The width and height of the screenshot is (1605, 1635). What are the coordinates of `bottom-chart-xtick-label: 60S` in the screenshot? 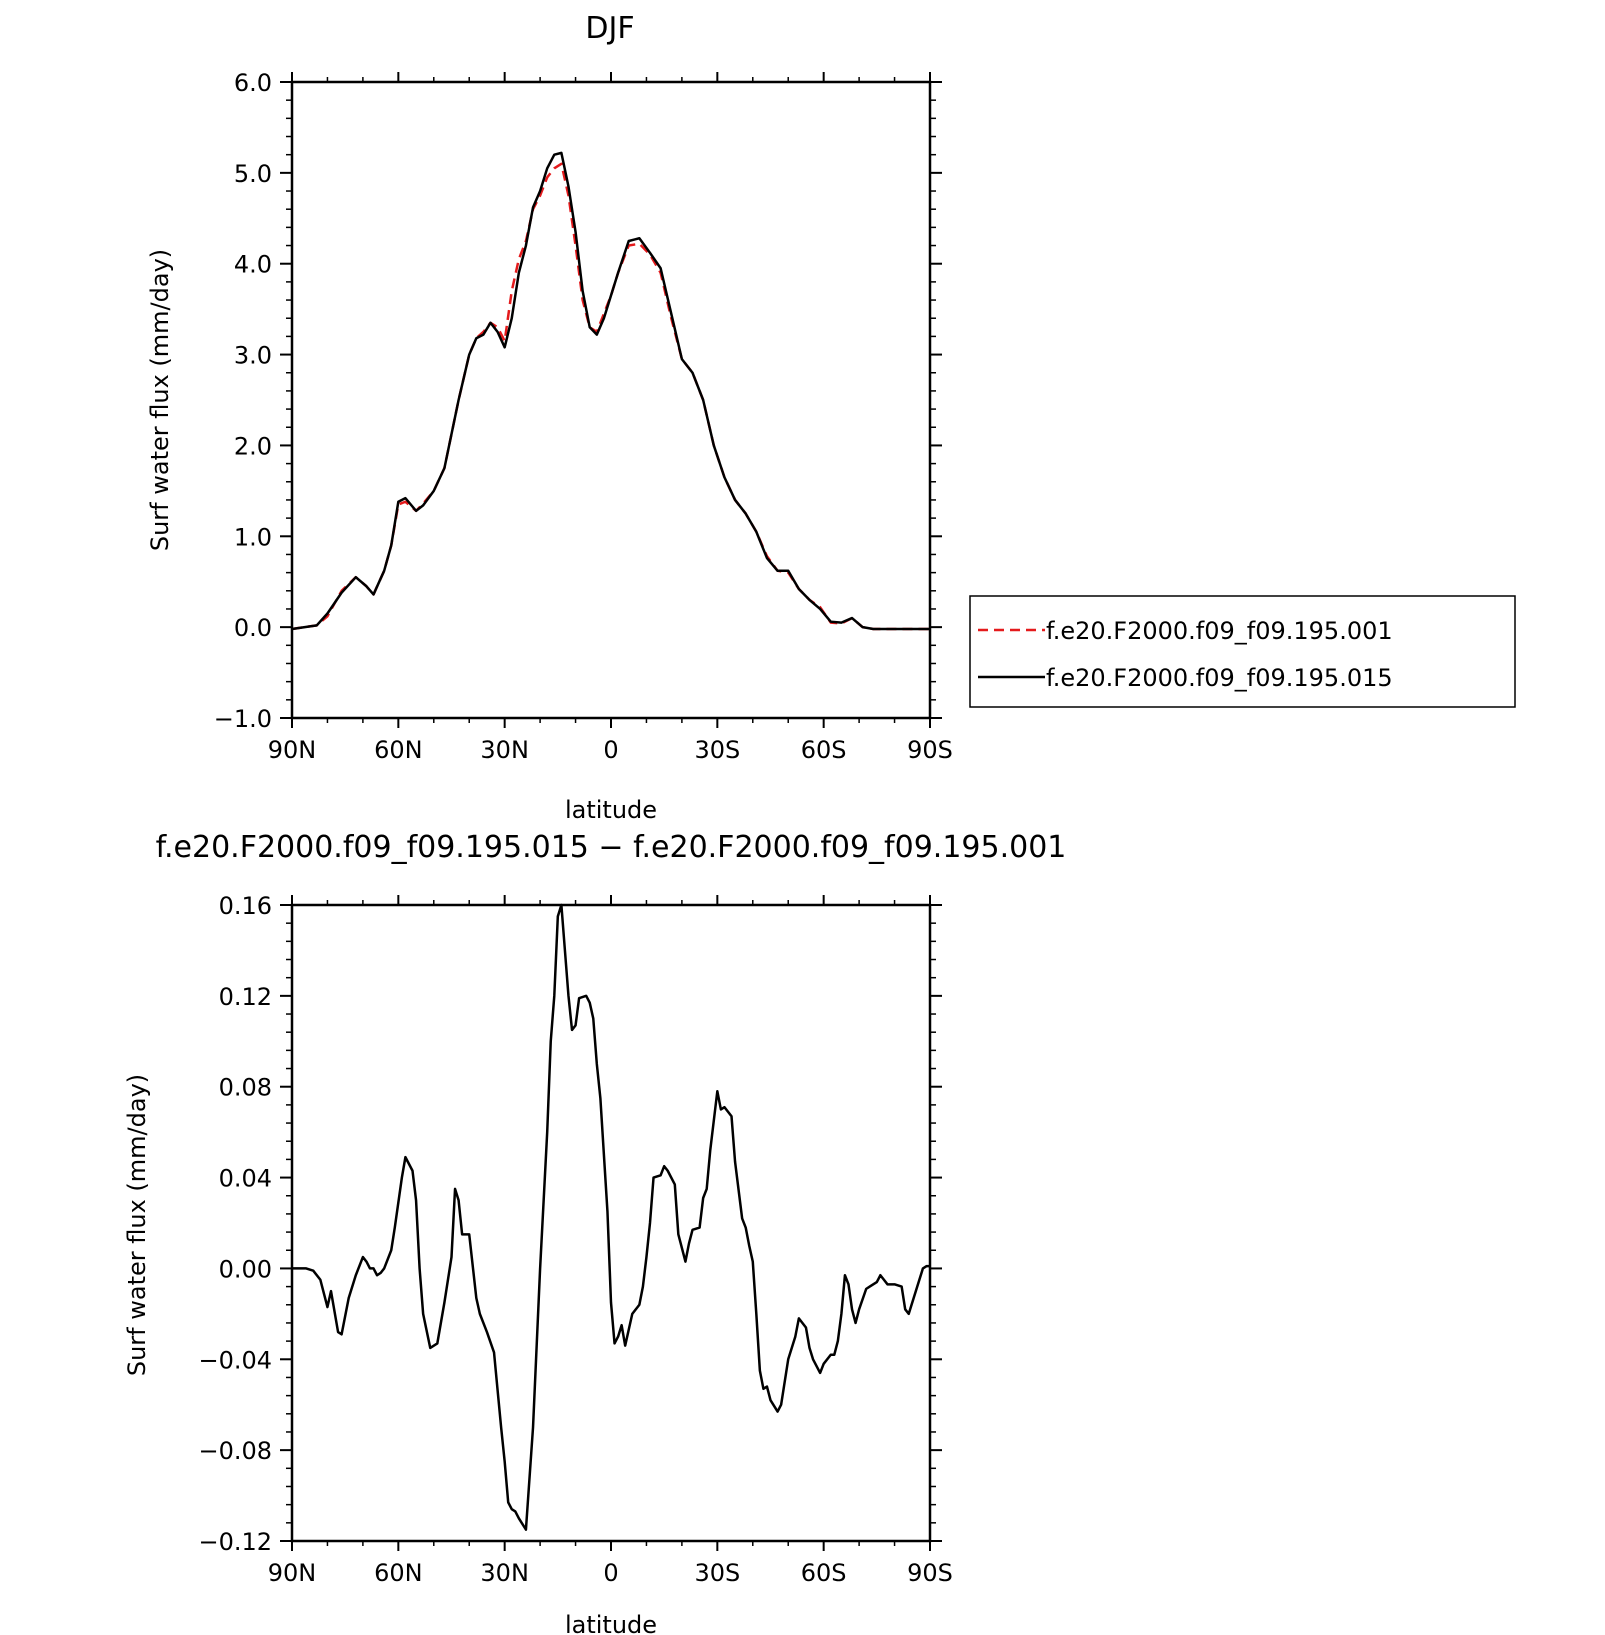 It's located at (824, 1573).